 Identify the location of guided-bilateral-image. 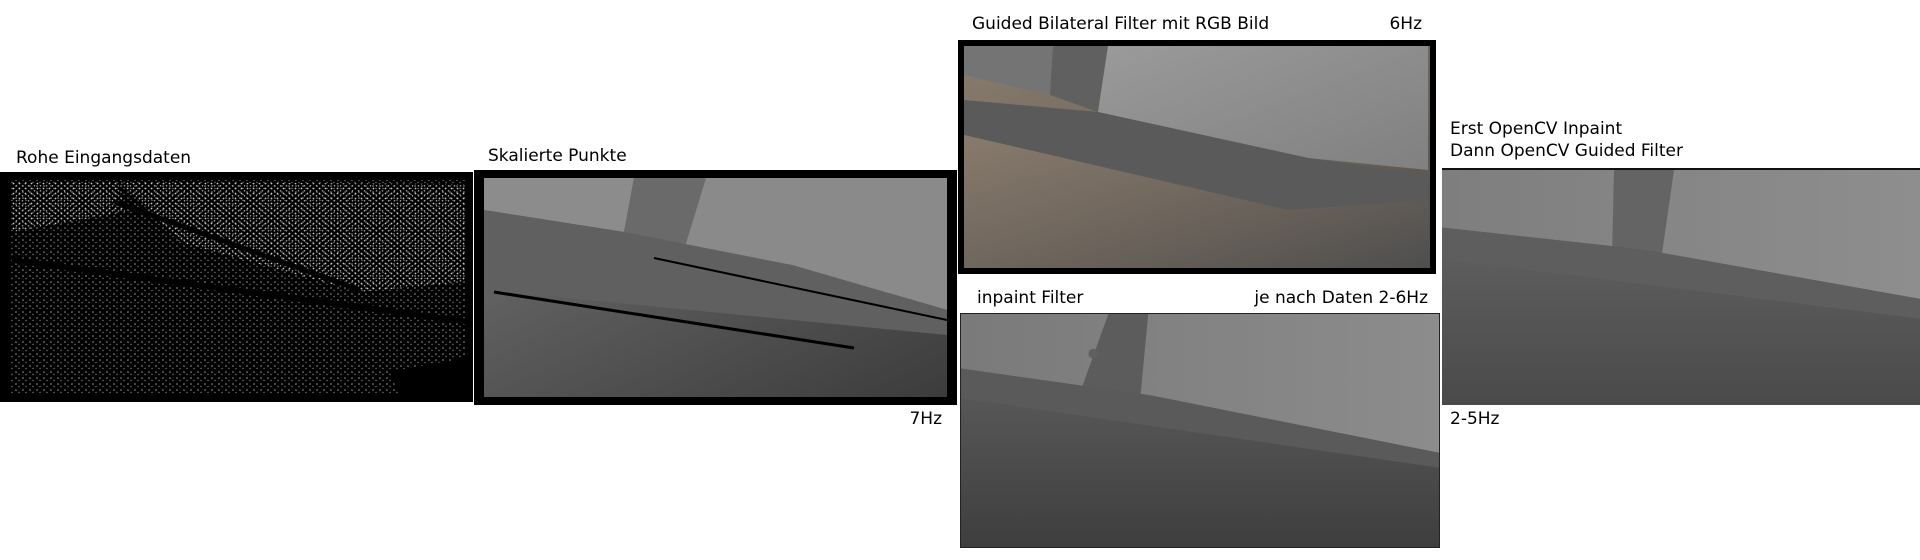
(1197, 157).